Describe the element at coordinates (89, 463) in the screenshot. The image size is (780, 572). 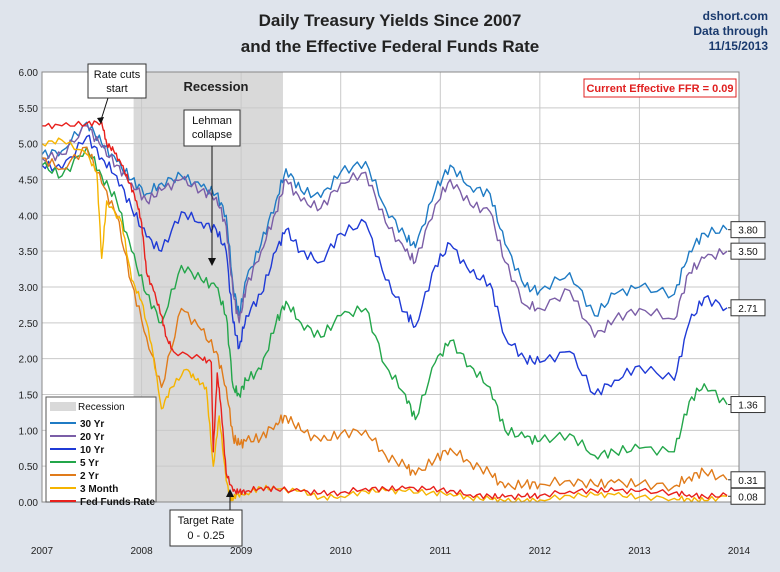
I see `legend-label: 5 Yr` at that location.